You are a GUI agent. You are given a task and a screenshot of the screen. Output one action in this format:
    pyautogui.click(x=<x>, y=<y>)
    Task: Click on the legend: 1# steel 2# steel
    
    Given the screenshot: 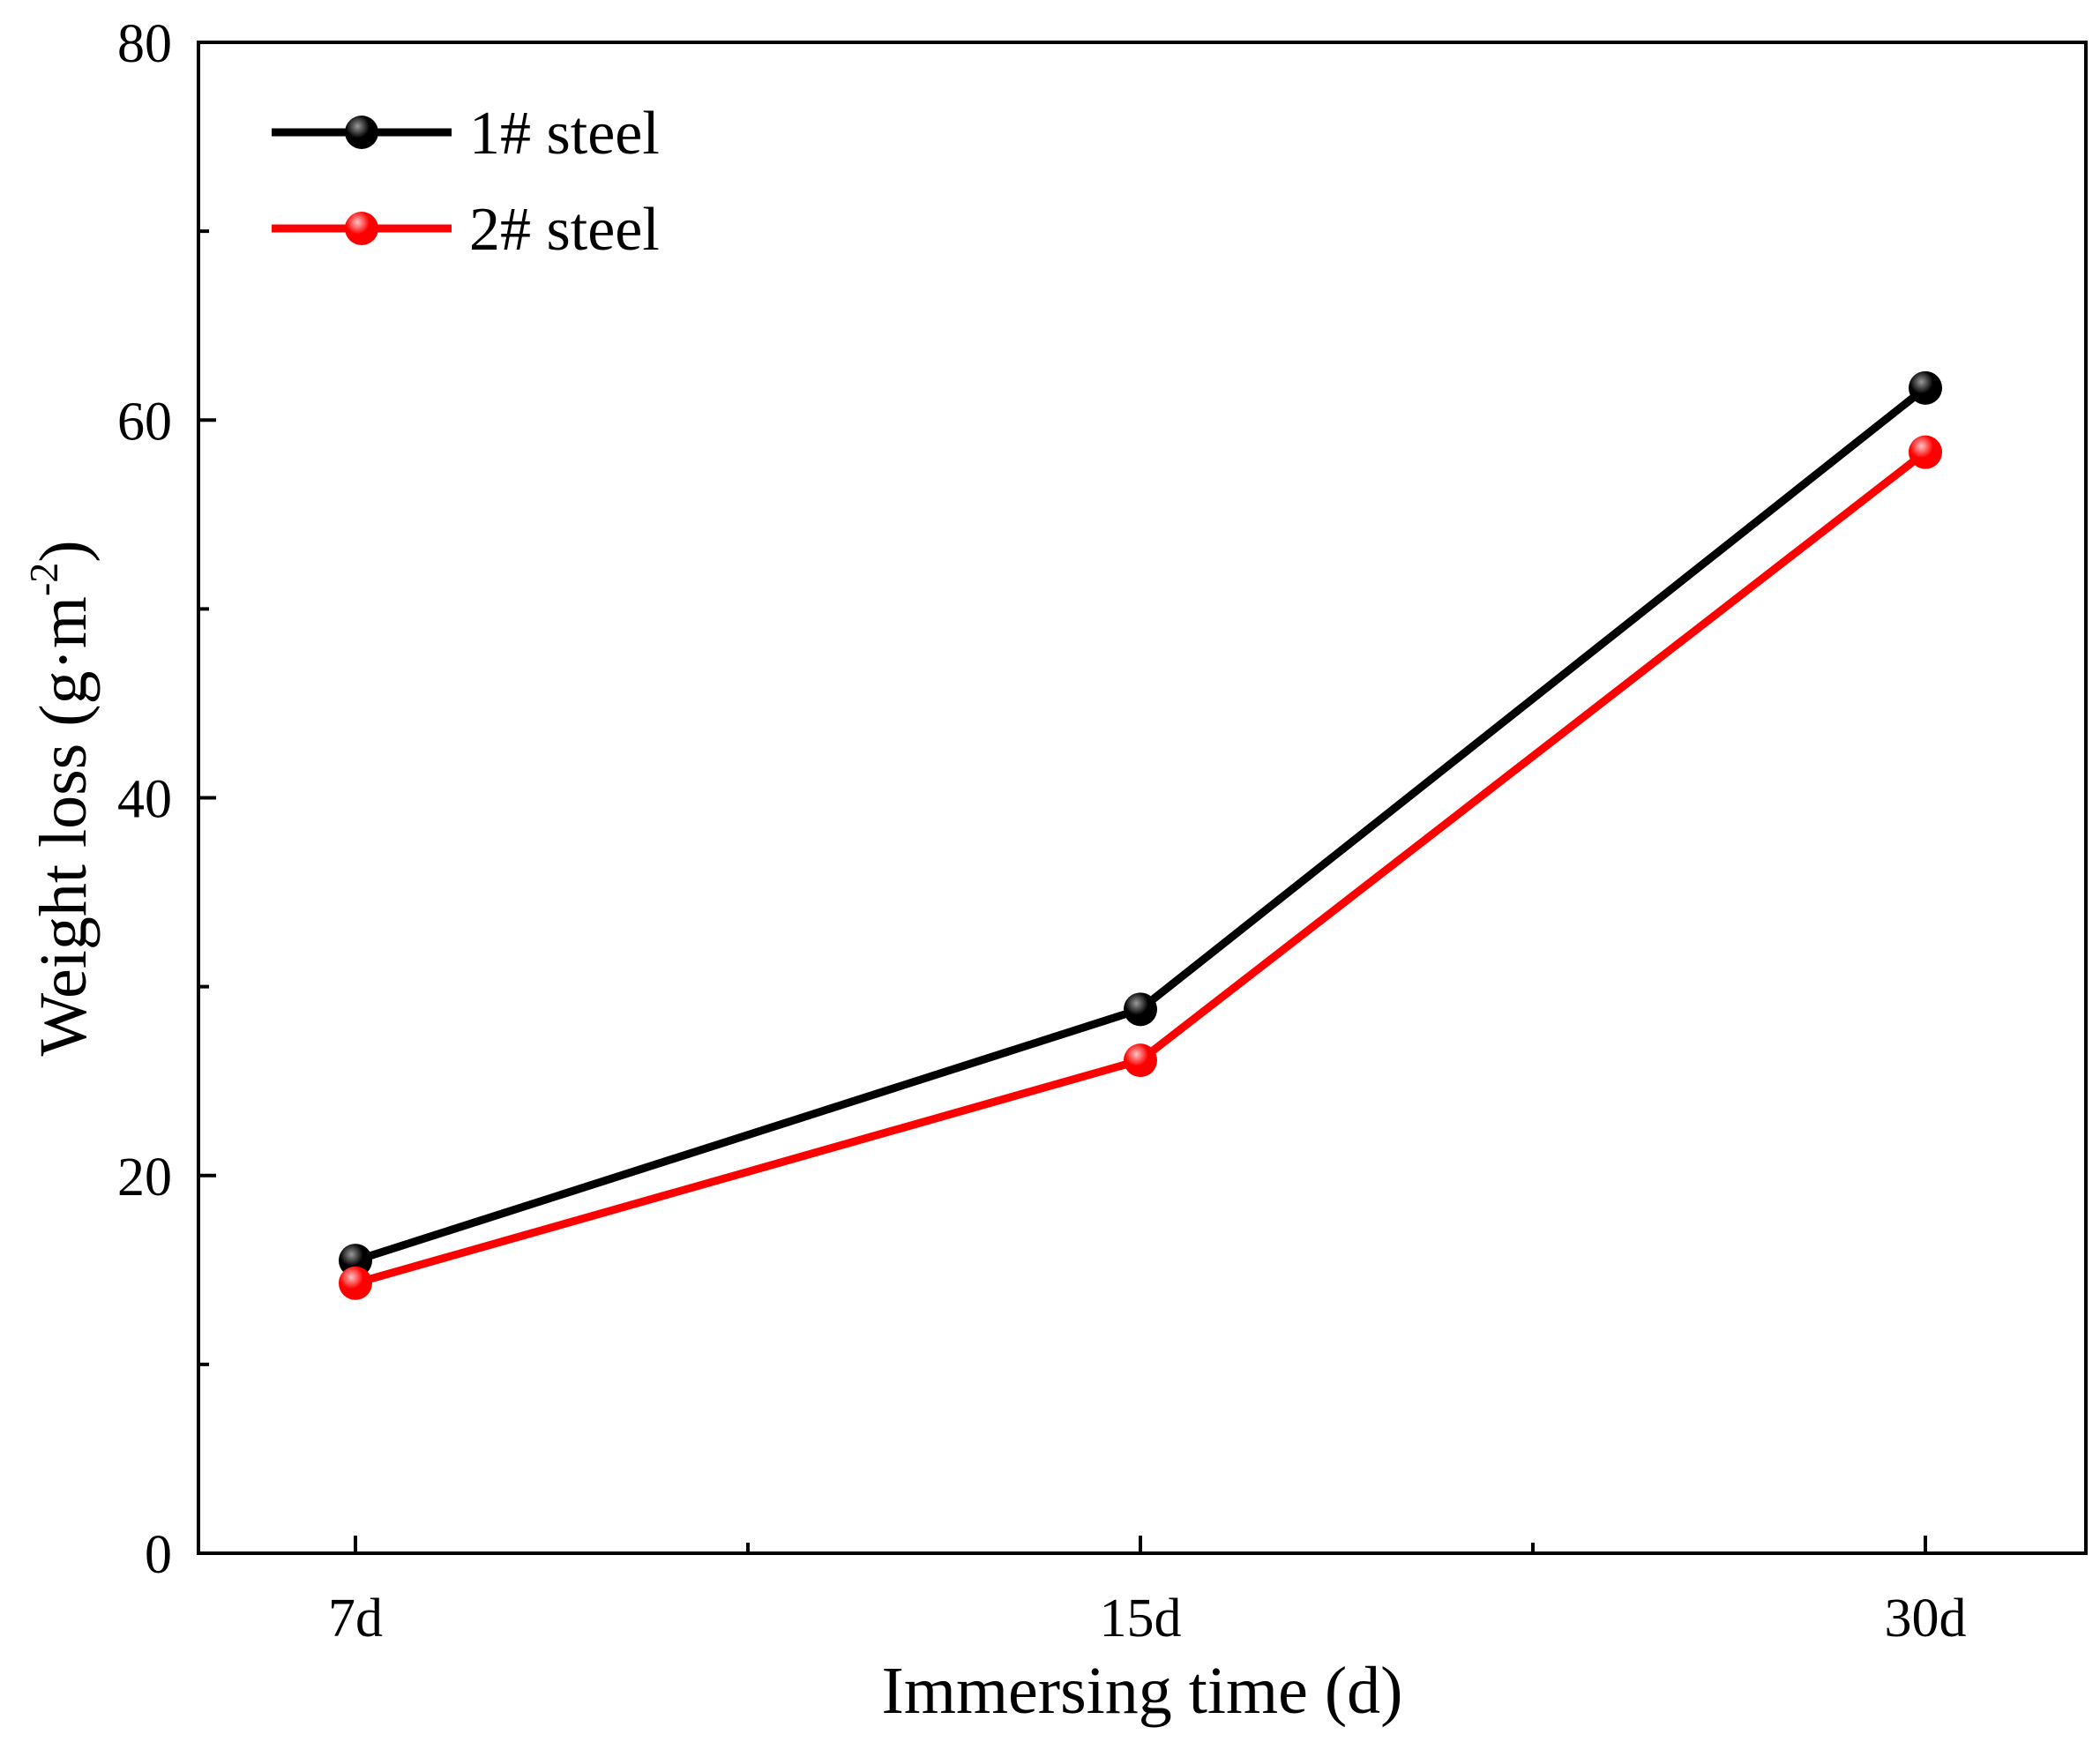 What is the action you would take?
    pyautogui.click(x=466, y=182)
    